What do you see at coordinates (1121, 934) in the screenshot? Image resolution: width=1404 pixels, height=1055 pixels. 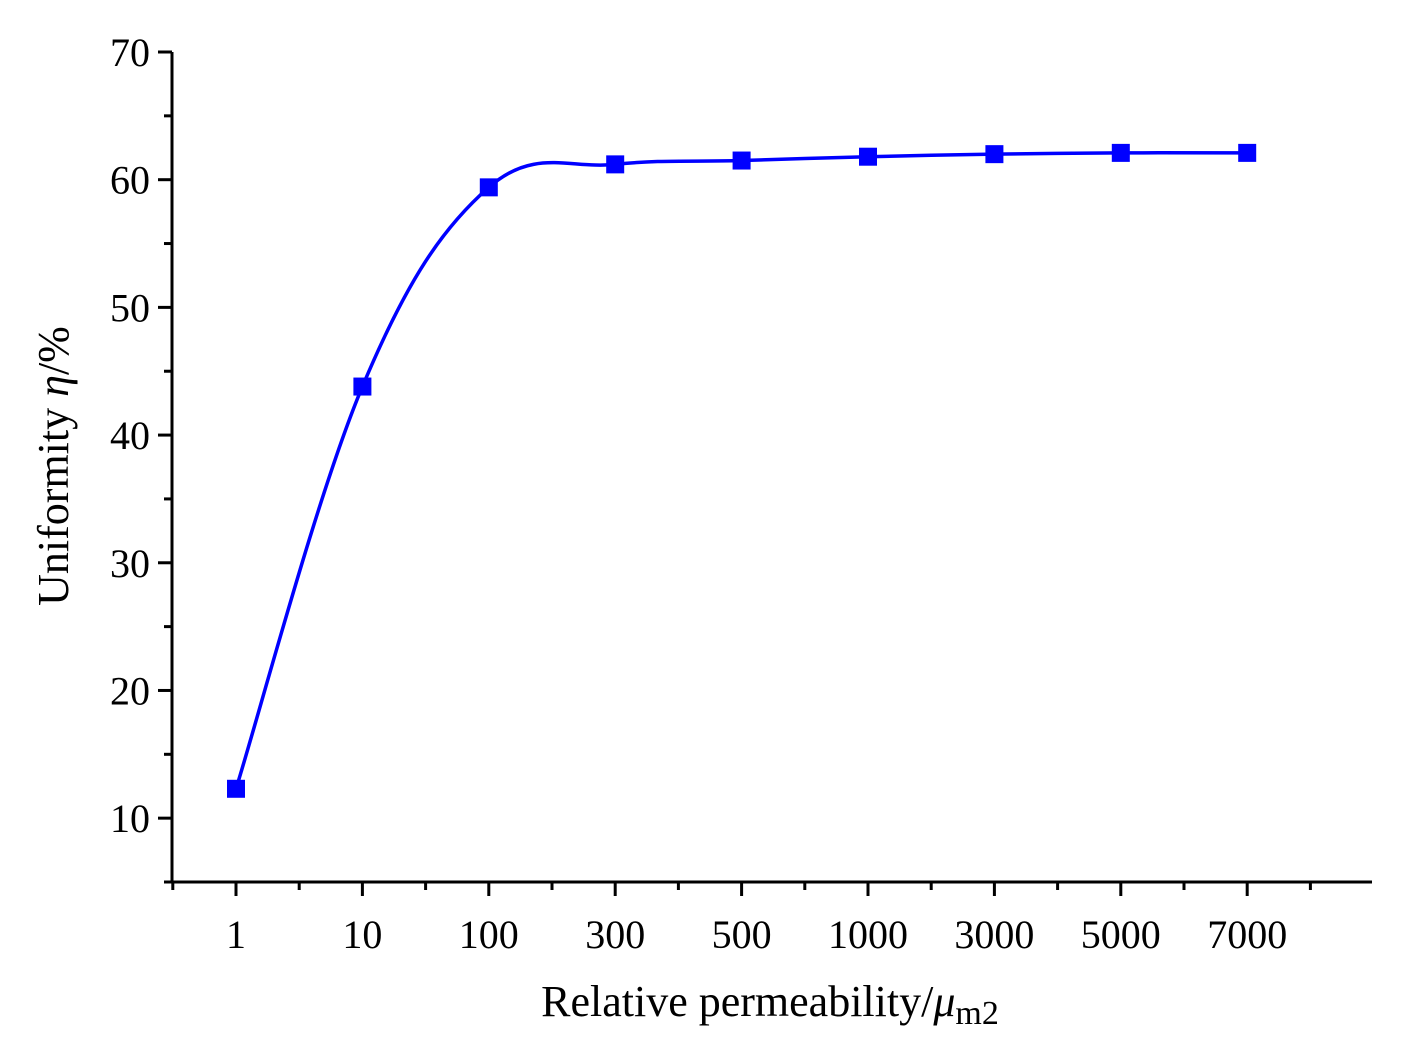 I see `x-tick-label: 5000` at bounding box center [1121, 934].